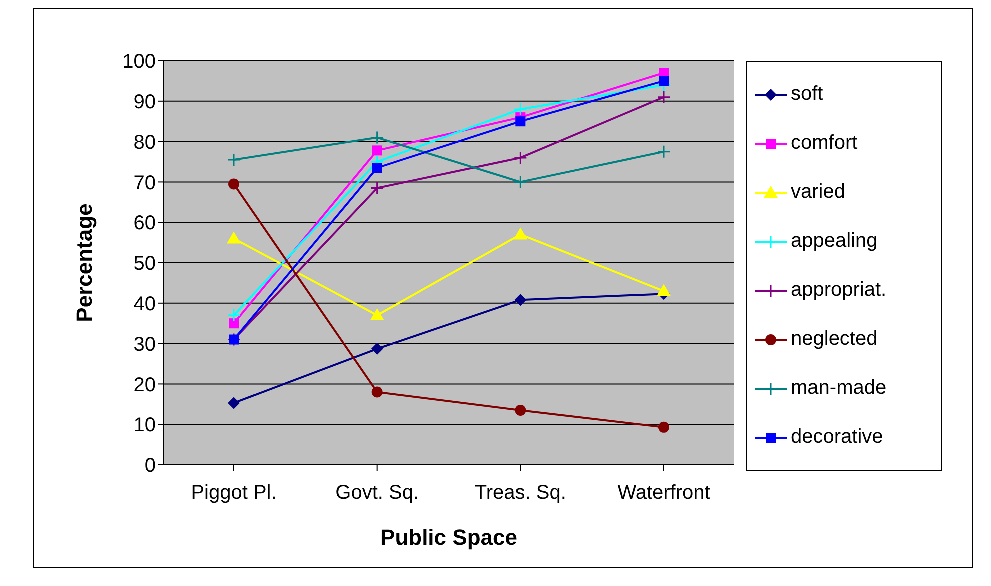  What do you see at coordinates (664, 493) in the screenshot?
I see `x-tick-label: Waterfront` at bounding box center [664, 493].